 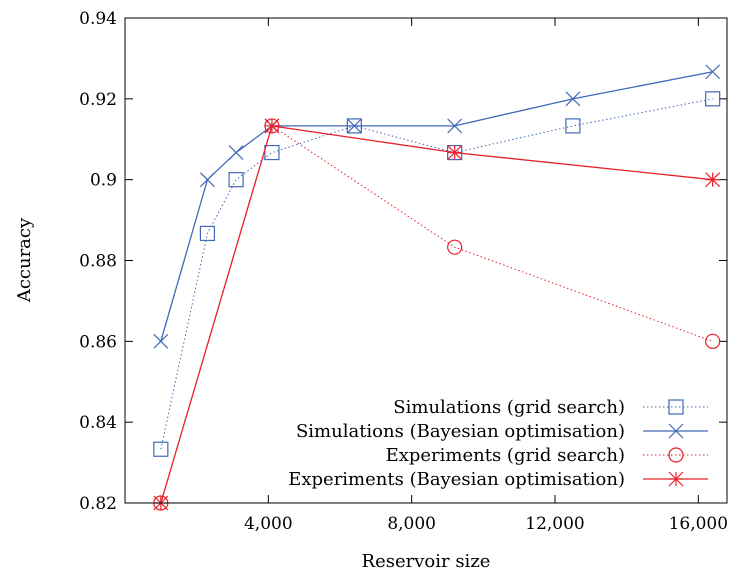 I want to click on x-tick-label: 4,000, so click(x=268, y=524).